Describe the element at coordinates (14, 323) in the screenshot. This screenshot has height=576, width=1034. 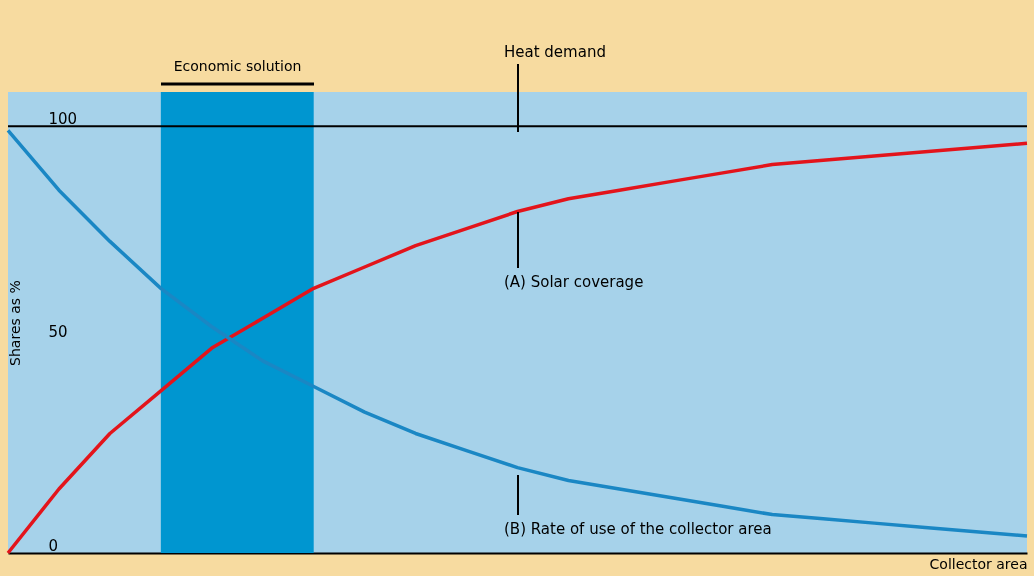
I see `y-axis-title: Shares as %` at that location.